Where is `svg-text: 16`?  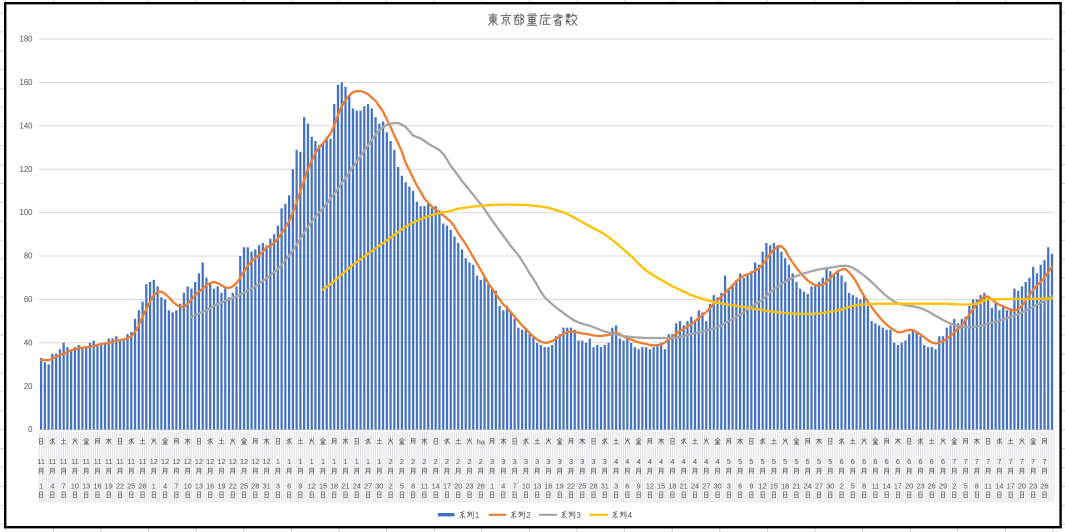 svg-text: 16 is located at coordinates (548, 485).